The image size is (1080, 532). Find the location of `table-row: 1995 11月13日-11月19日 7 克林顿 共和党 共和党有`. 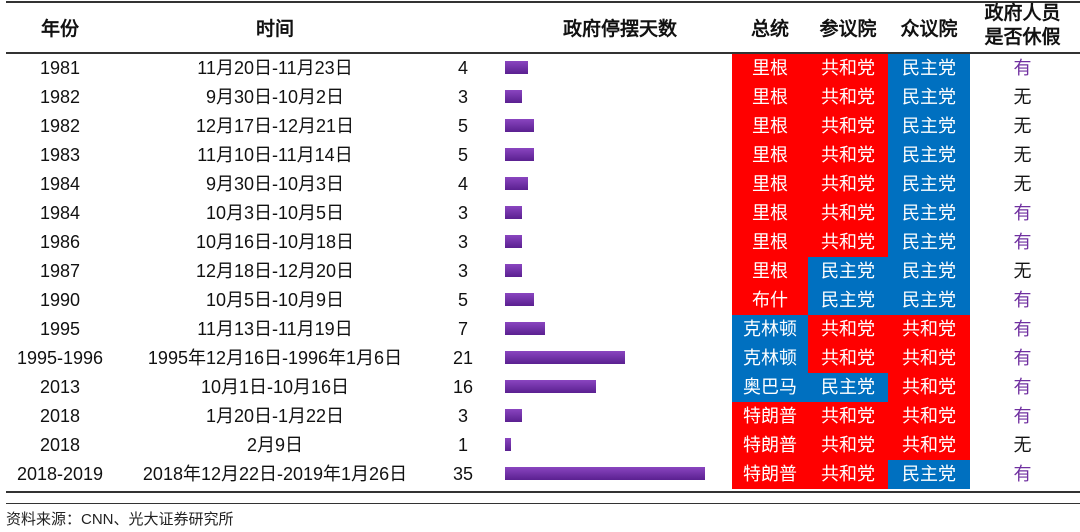

table-row: 1995 11月13日-11月19日 7 克林顿 共和党 共和党有 is located at coordinates (540, 329).